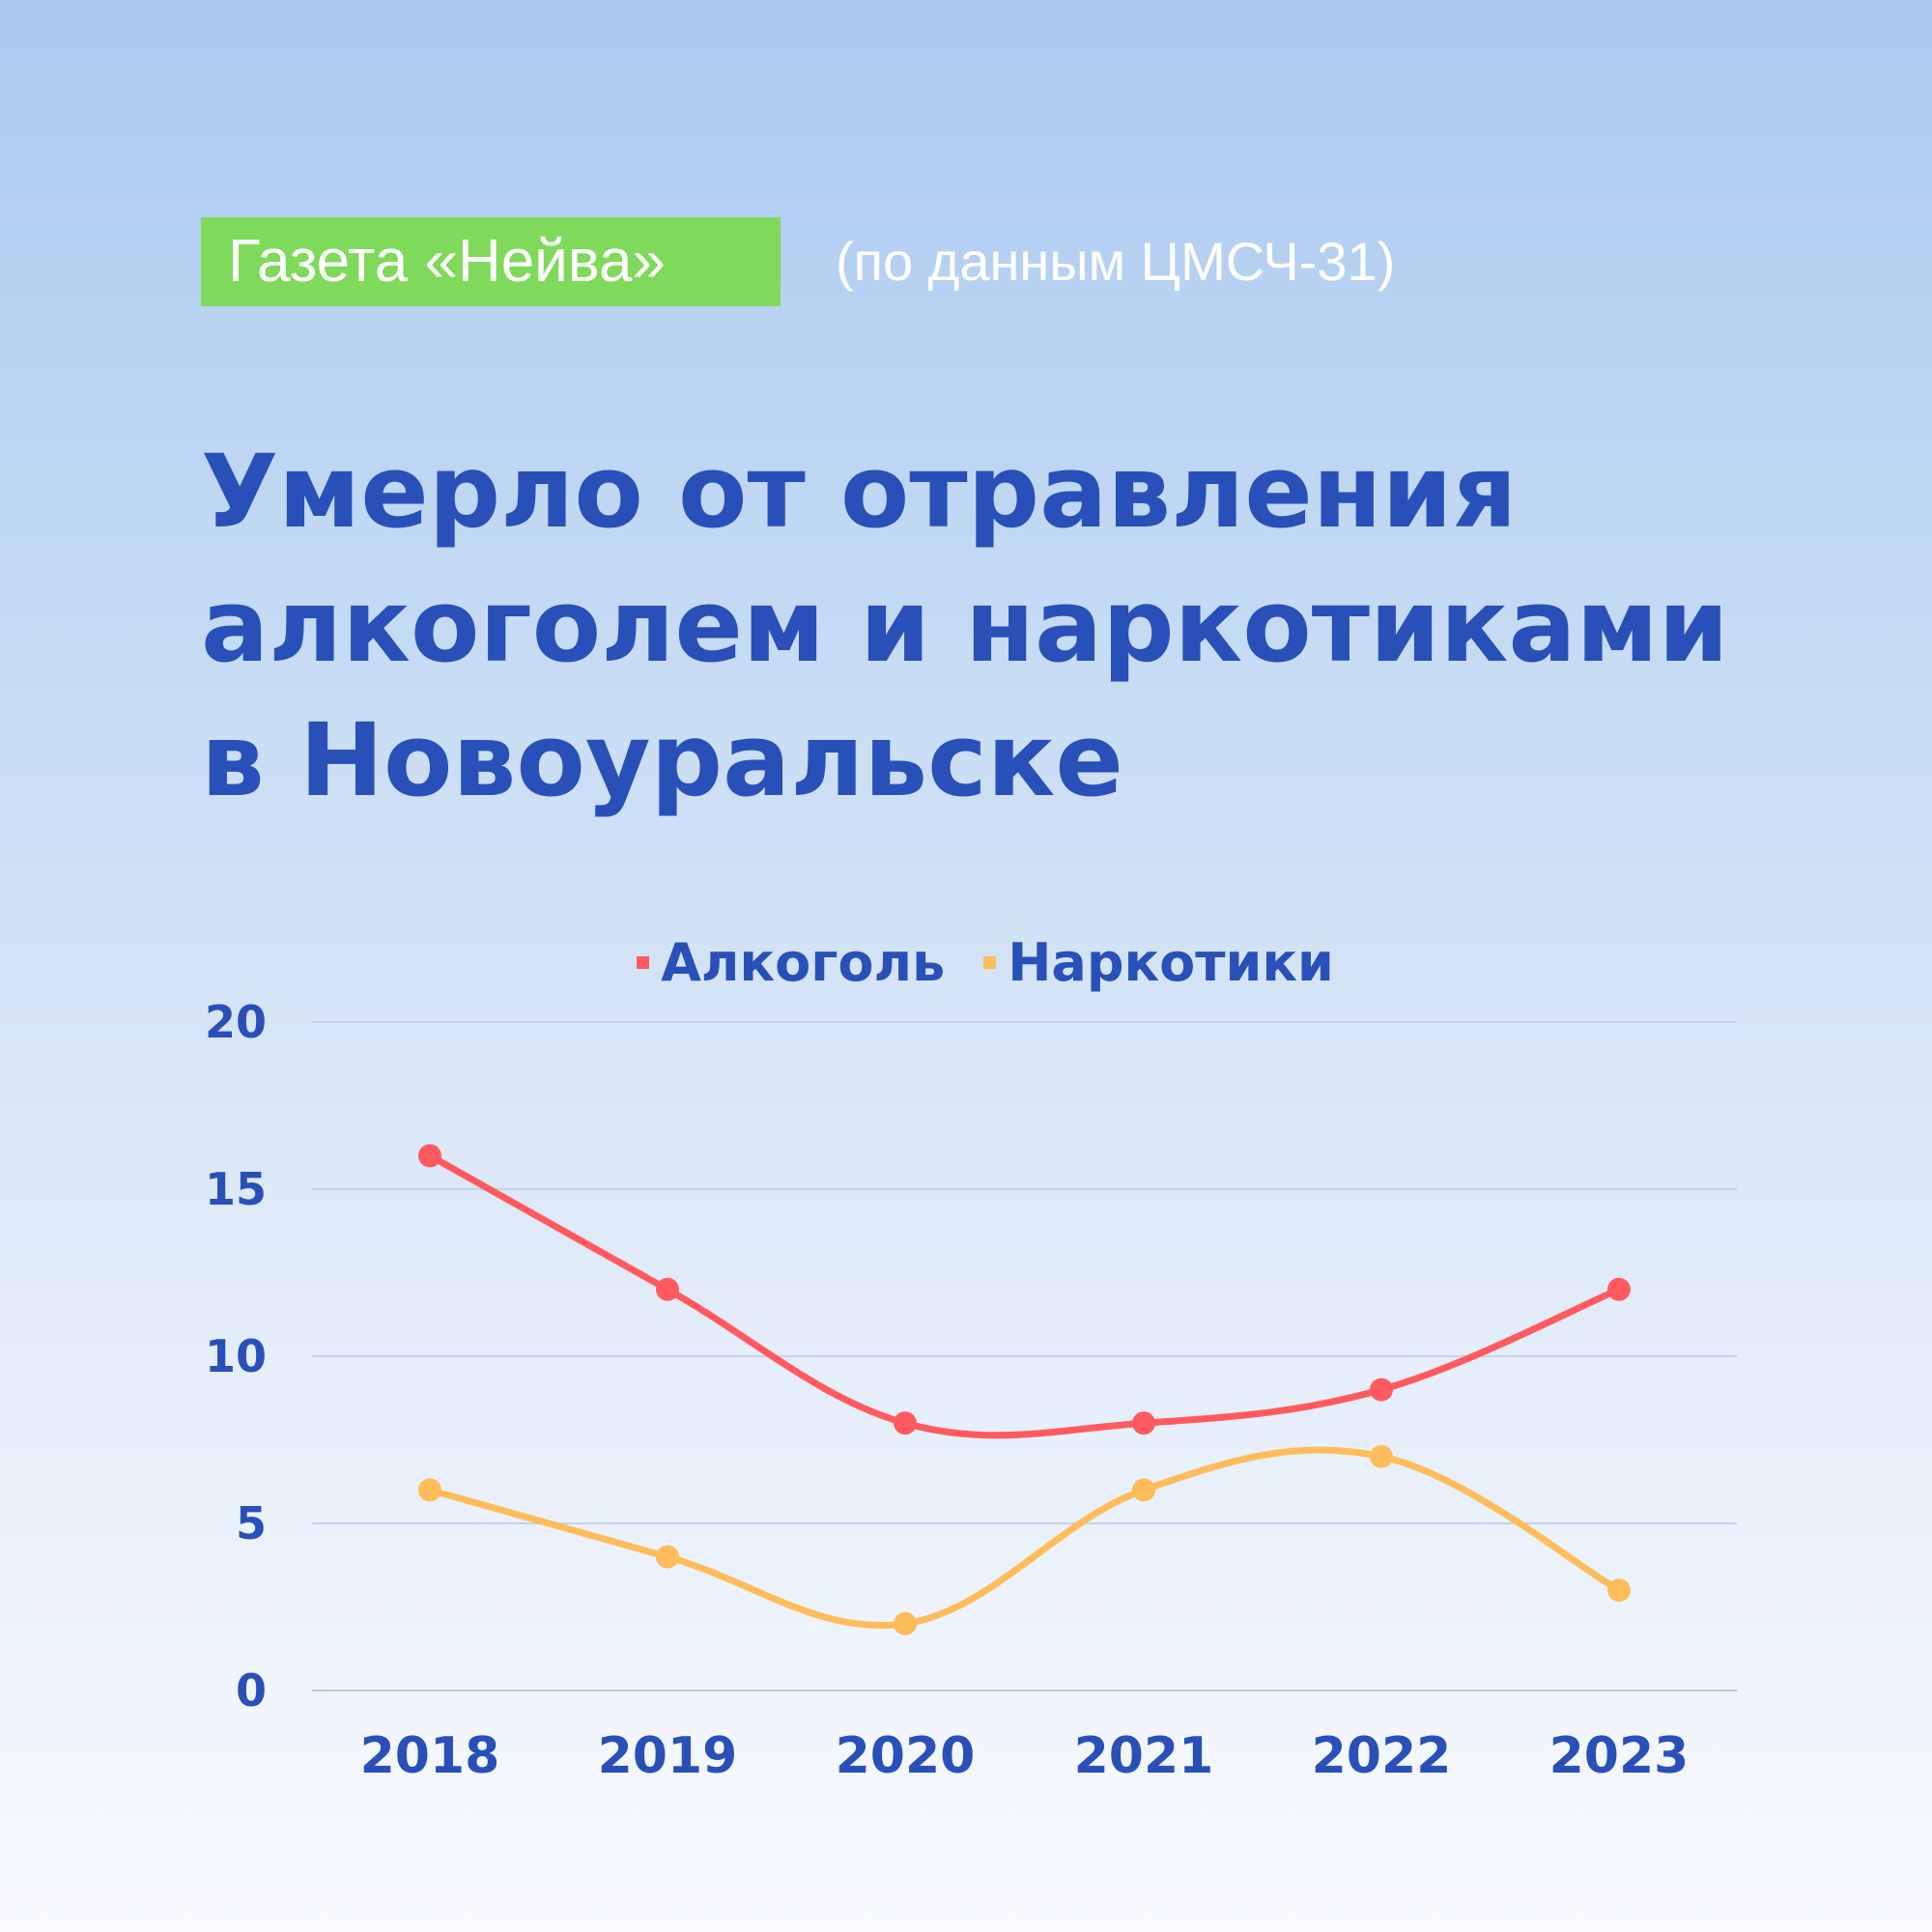 The height and width of the screenshot is (1932, 1932). Describe the element at coordinates (643, 962) in the screenshot. I see `legend-swatch-alcohol` at that location.